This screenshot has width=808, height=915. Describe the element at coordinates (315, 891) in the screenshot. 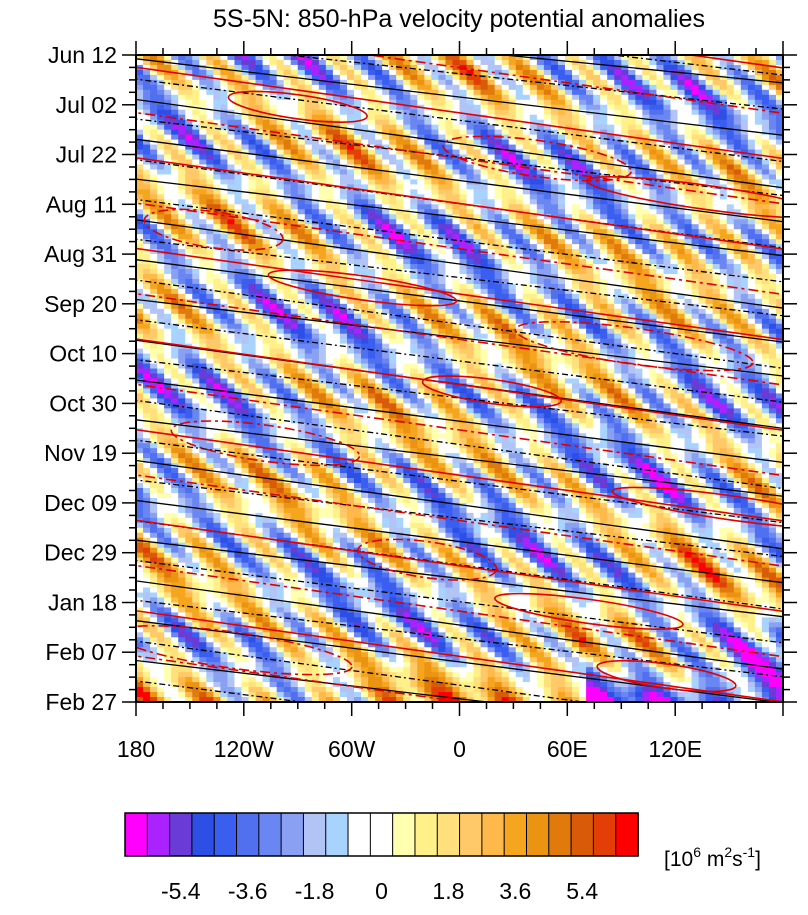

I see `colorbar-tick-label: -1.8` at that location.